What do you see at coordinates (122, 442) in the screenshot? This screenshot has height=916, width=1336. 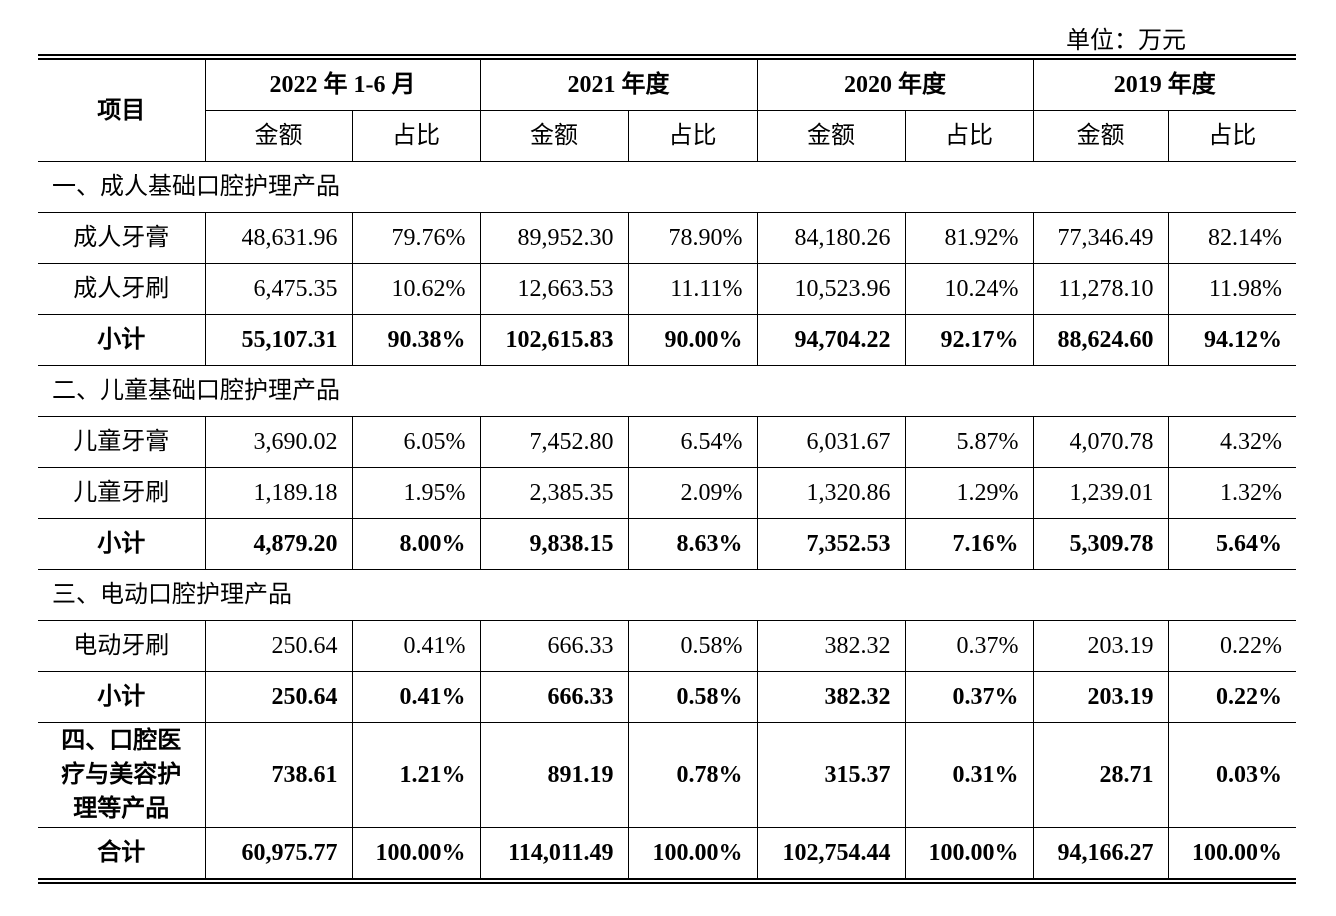 I see `row-label: 儿童牙膏` at bounding box center [122, 442].